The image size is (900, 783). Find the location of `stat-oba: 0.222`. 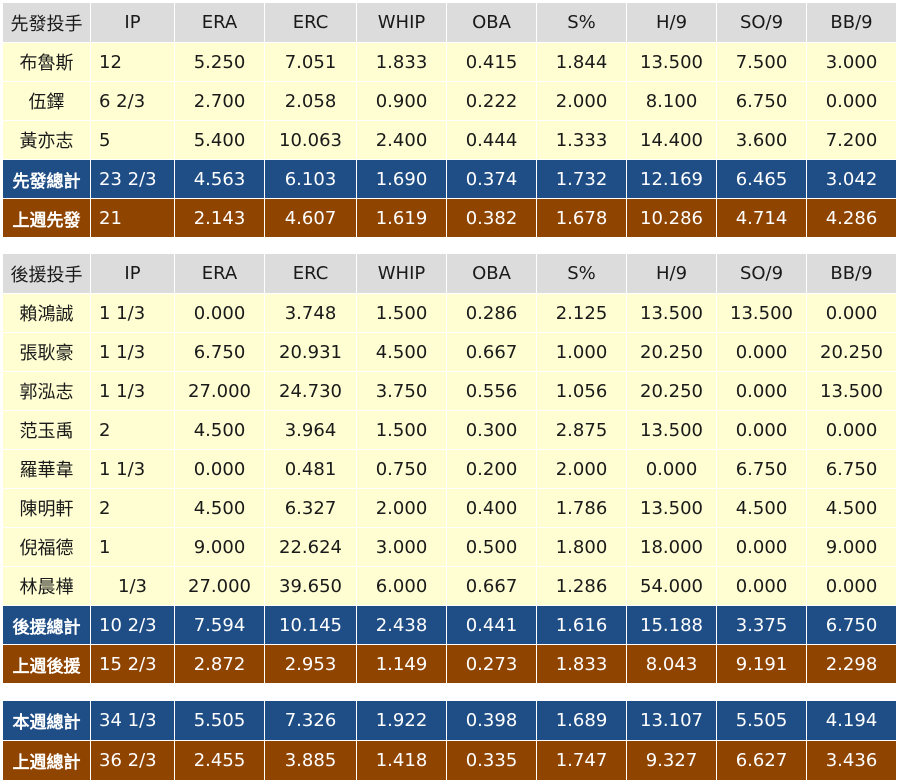

stat-oba: 0.222 is located at coordinates (491, 101).